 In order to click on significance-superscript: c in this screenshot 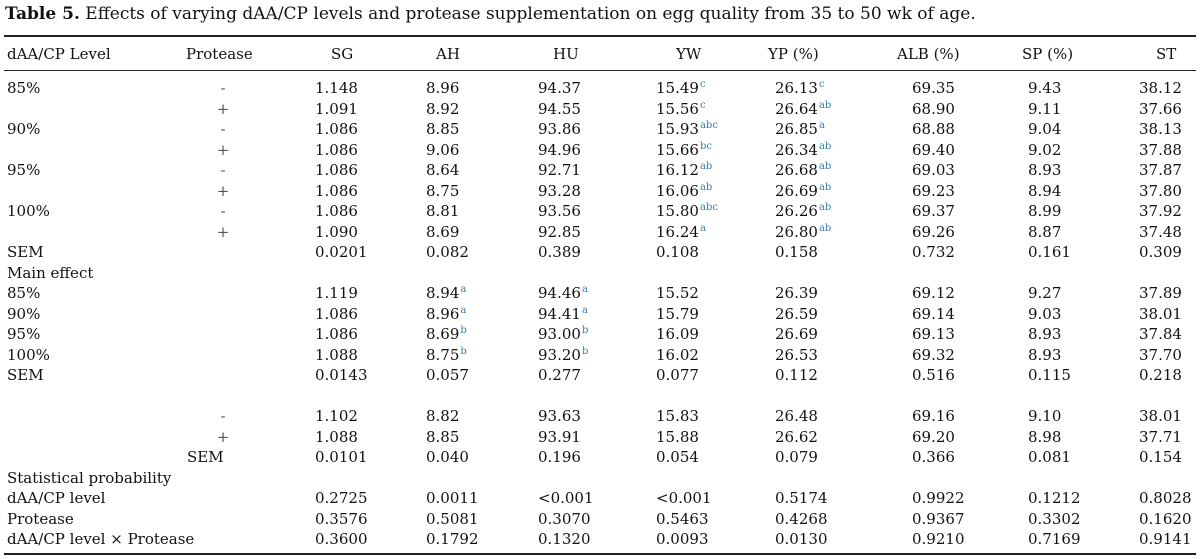, I will do `click(821, 84)`.